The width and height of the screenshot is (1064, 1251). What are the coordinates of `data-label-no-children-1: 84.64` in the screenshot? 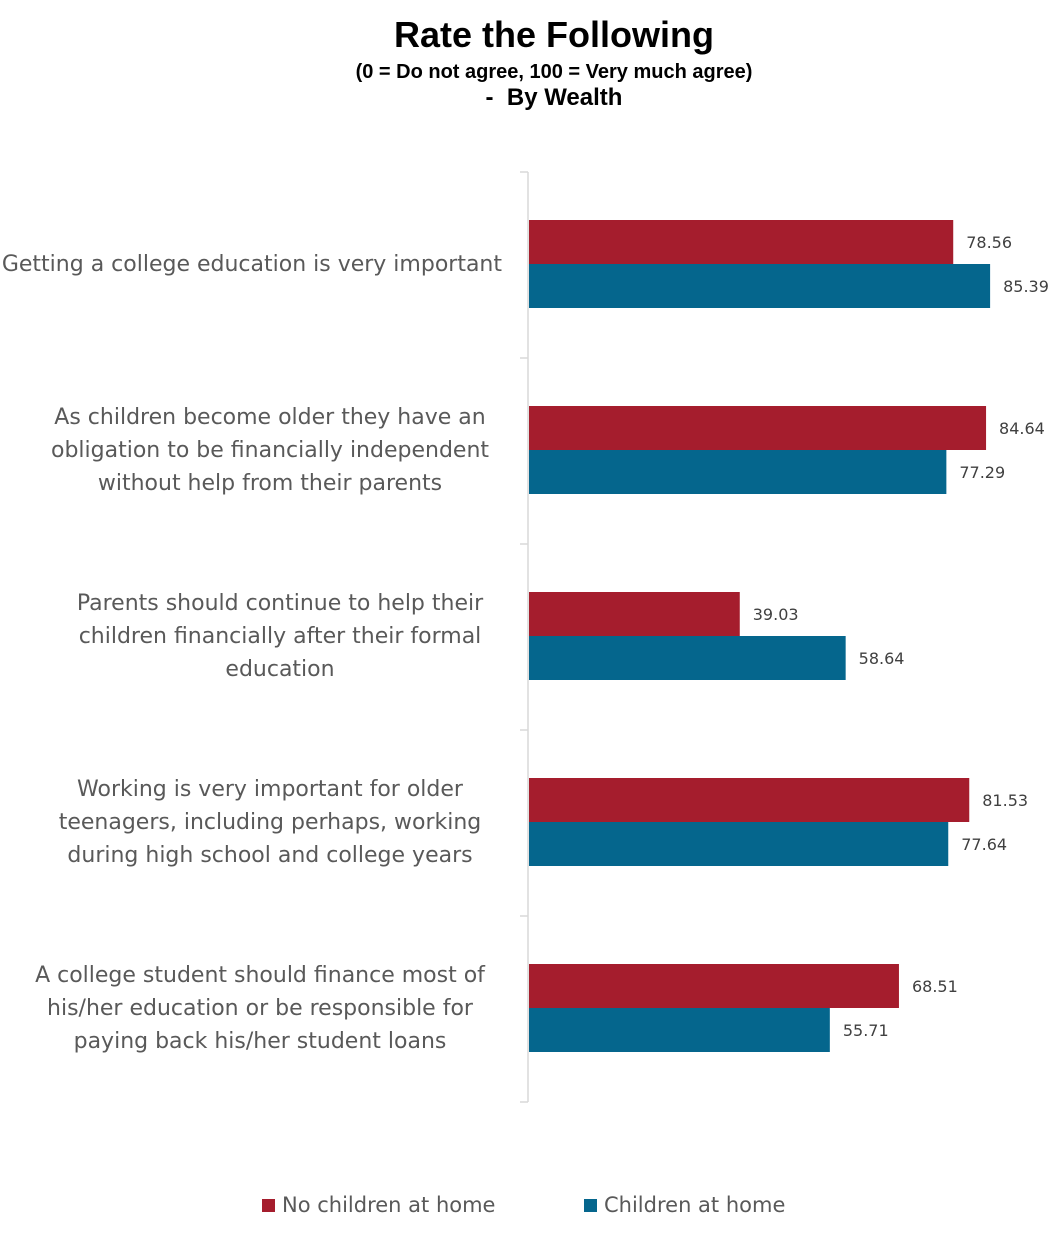 It's located at (1022, 428).